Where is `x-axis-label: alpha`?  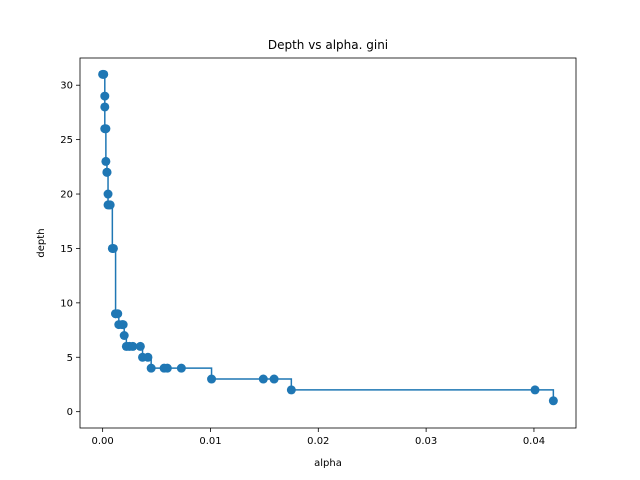
x-axis-label: alpha is located at coordinates (328, 463).